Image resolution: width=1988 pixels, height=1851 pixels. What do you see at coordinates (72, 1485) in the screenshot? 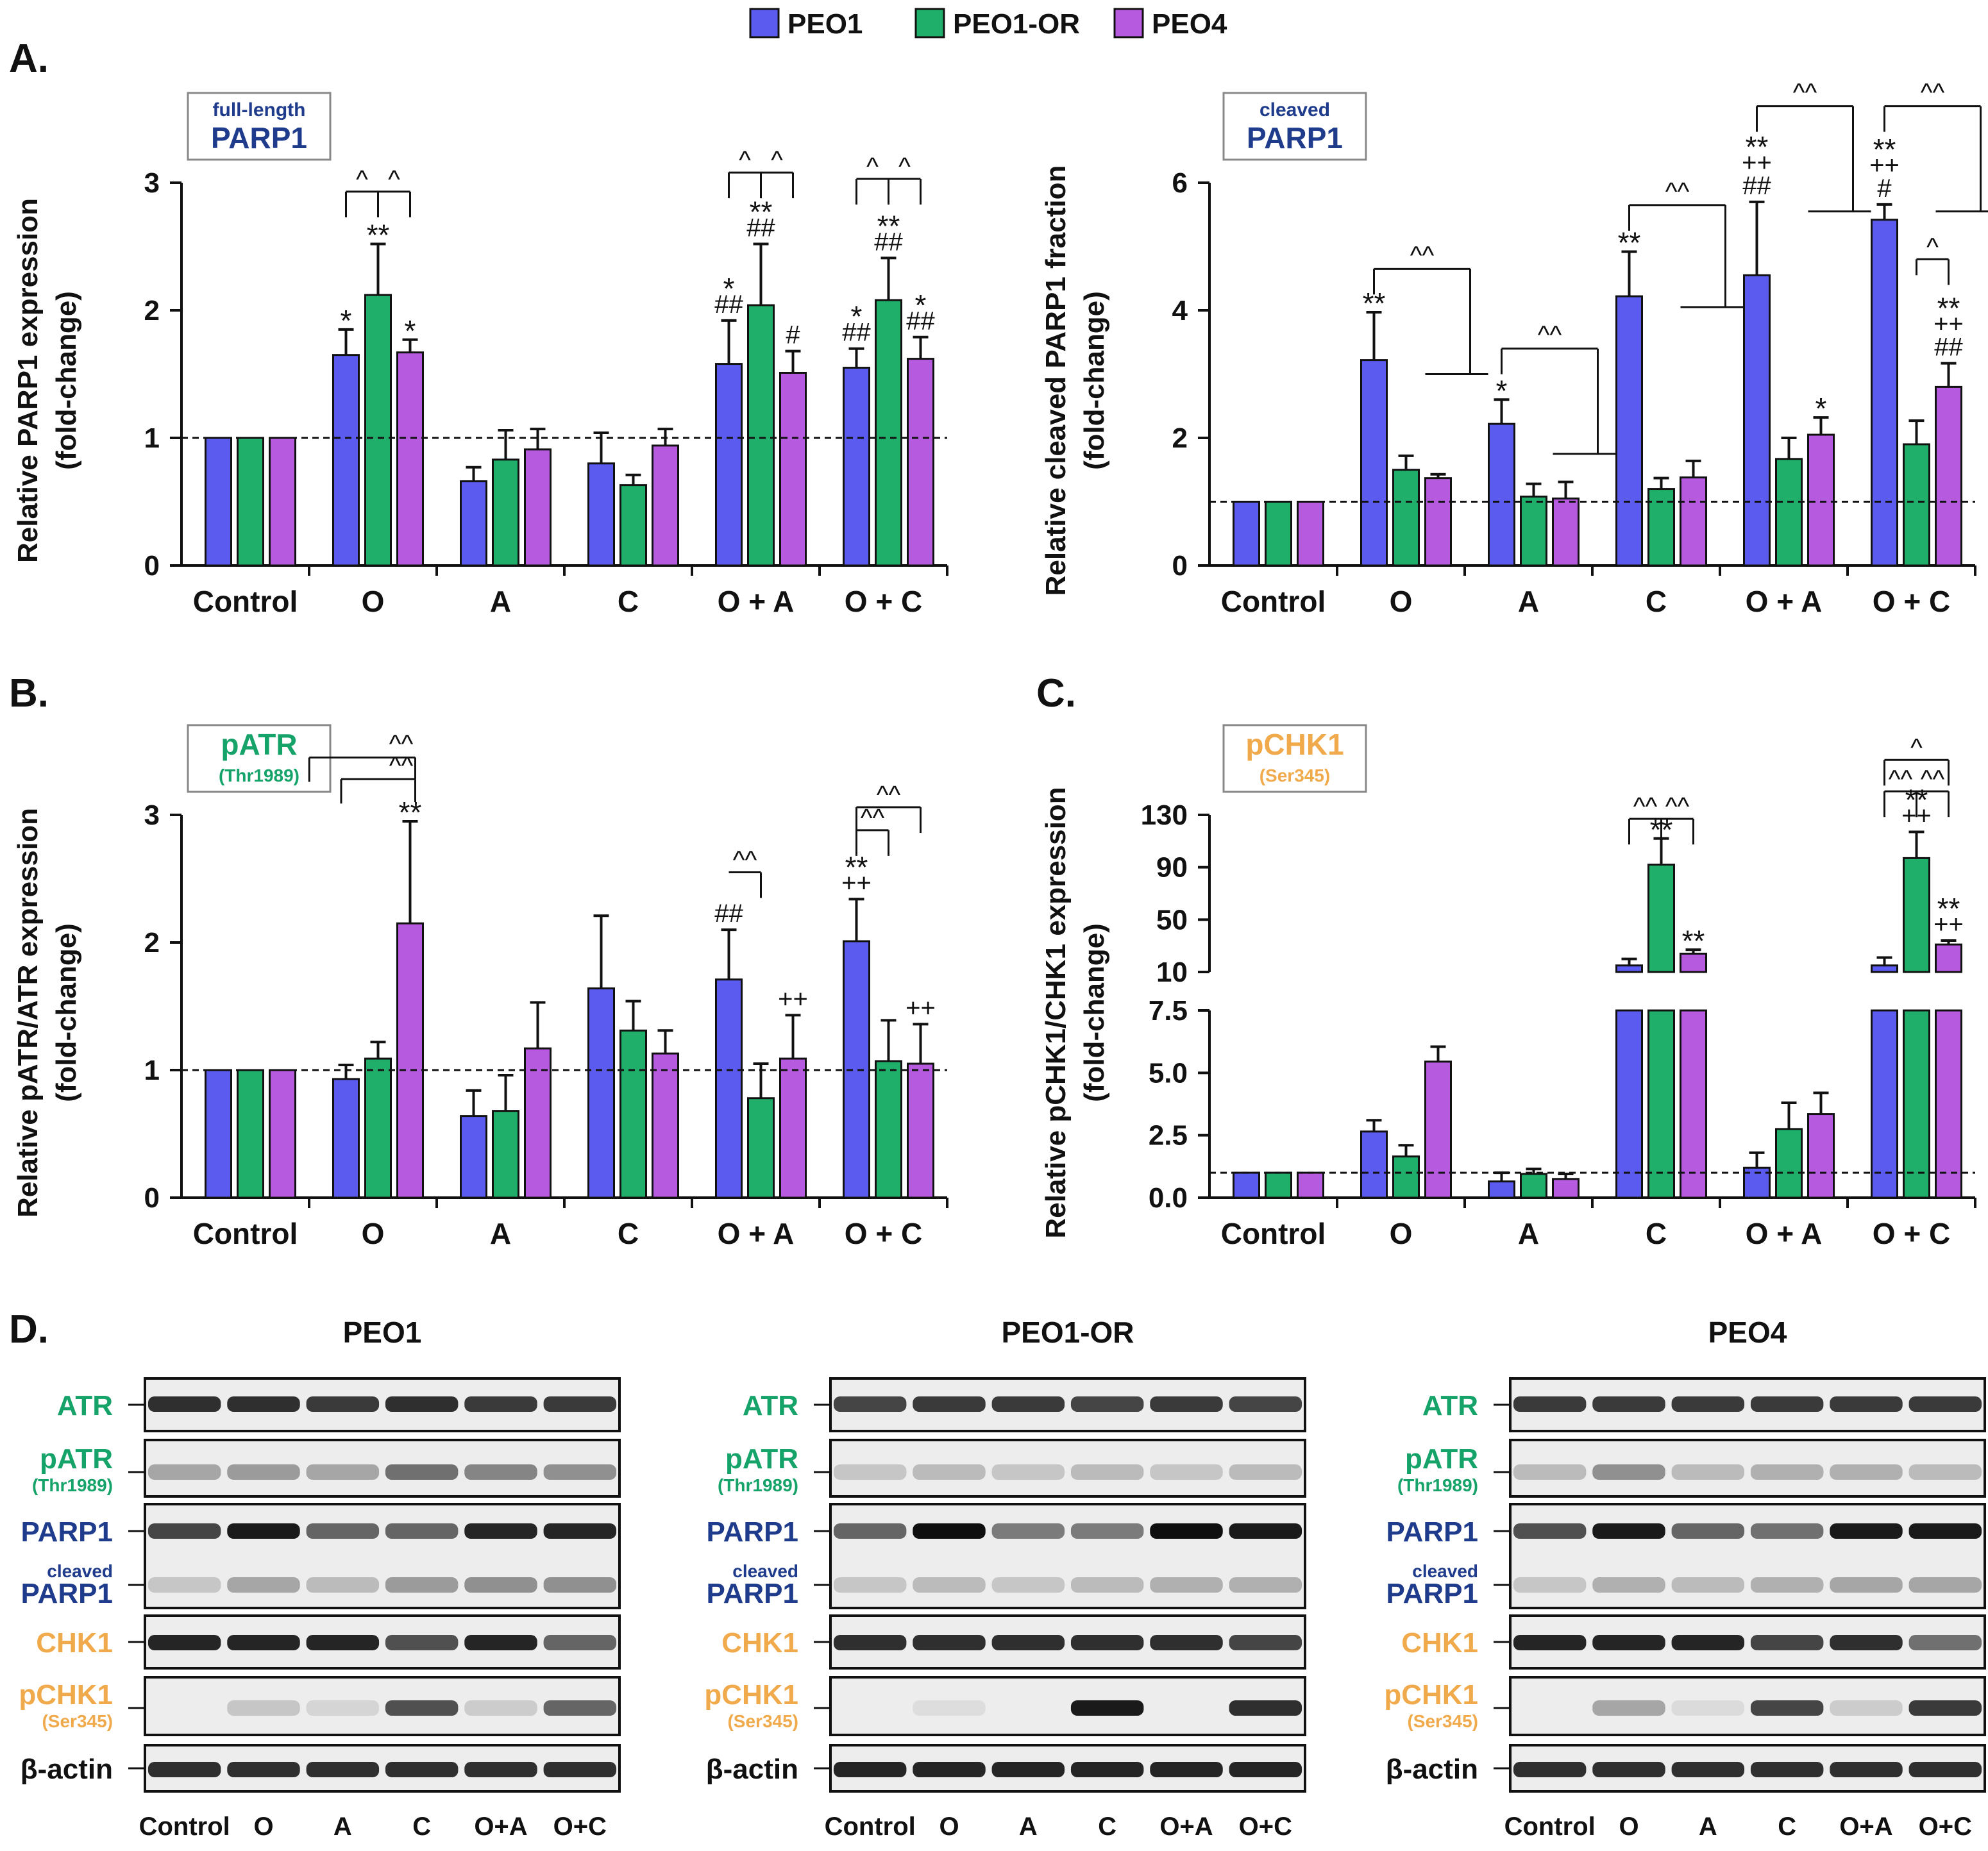
I see `row-label-sub: (Thr1989)` at bounding box center [72, 1485].